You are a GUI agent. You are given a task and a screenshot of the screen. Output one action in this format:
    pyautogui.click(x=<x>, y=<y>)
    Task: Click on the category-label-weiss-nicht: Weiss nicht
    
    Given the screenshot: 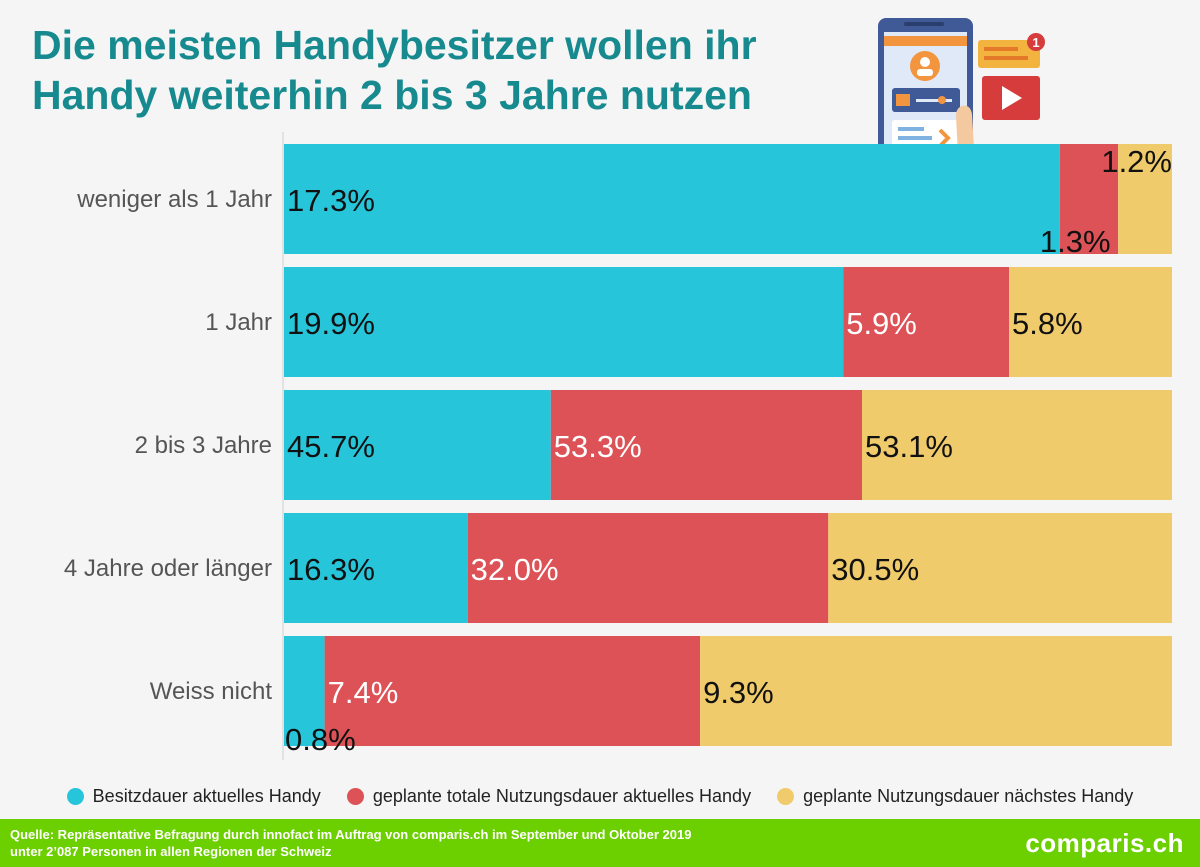 What is the action you would take?
    pyautogui.click(x=211, y=691)
    